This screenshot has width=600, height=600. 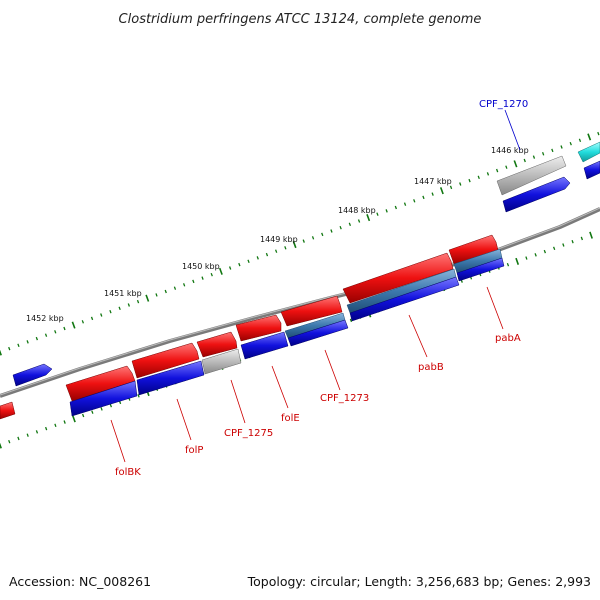 What do you see at coordinates (357, 210) in the screenshot?
I see `ruler-label: 1448 kbp` at bounding box center [357, 210].